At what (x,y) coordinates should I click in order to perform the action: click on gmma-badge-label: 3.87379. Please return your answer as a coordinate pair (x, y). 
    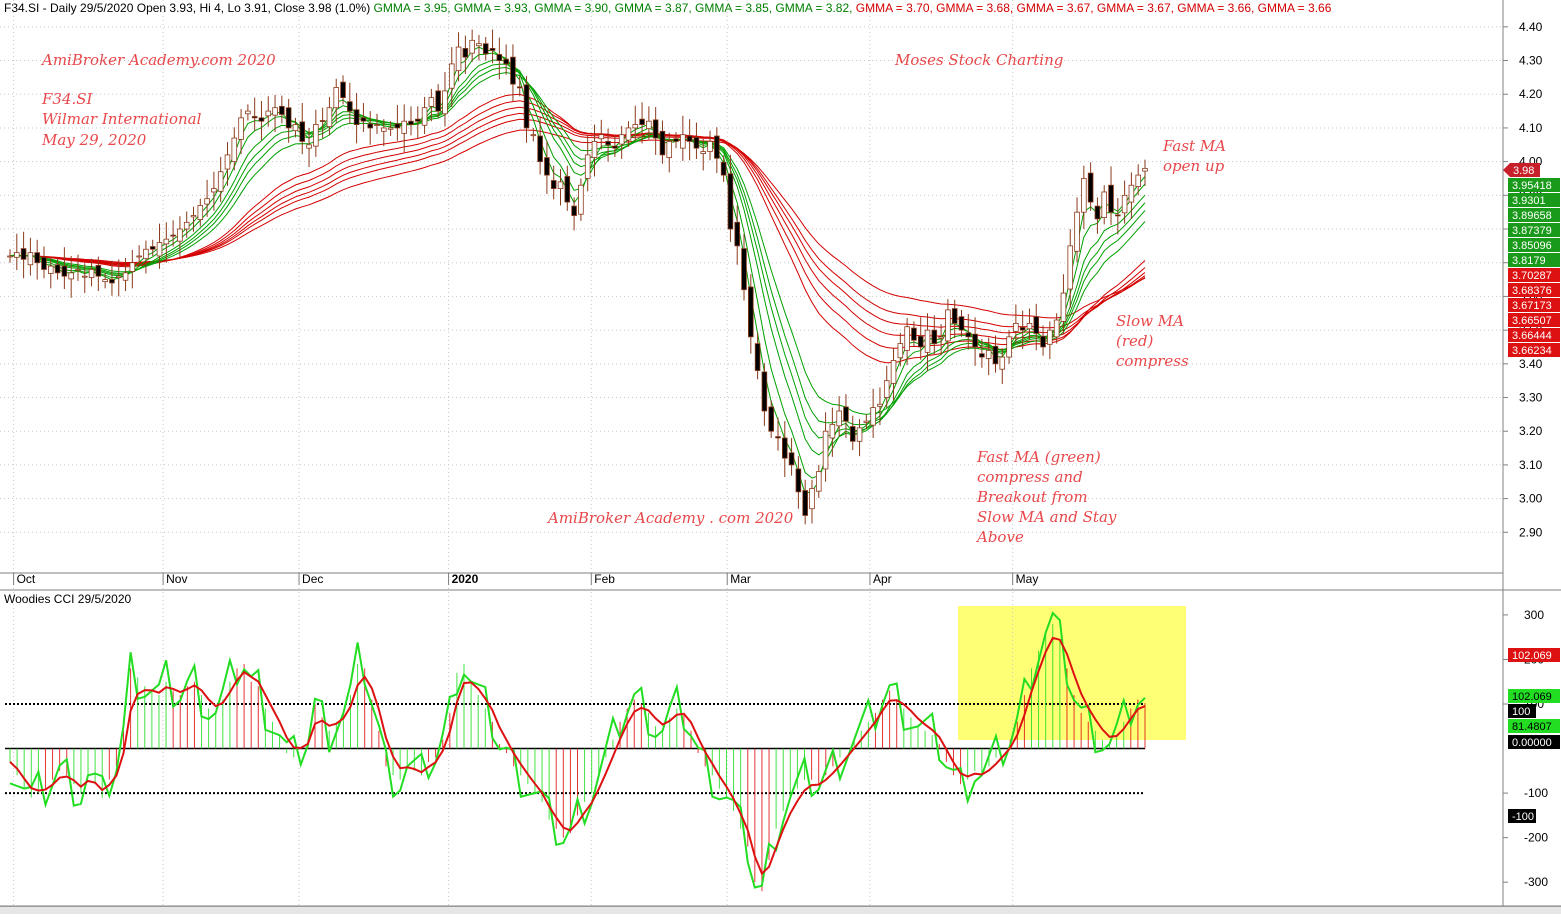
    Looking at the image, I should click on (1532, 231).